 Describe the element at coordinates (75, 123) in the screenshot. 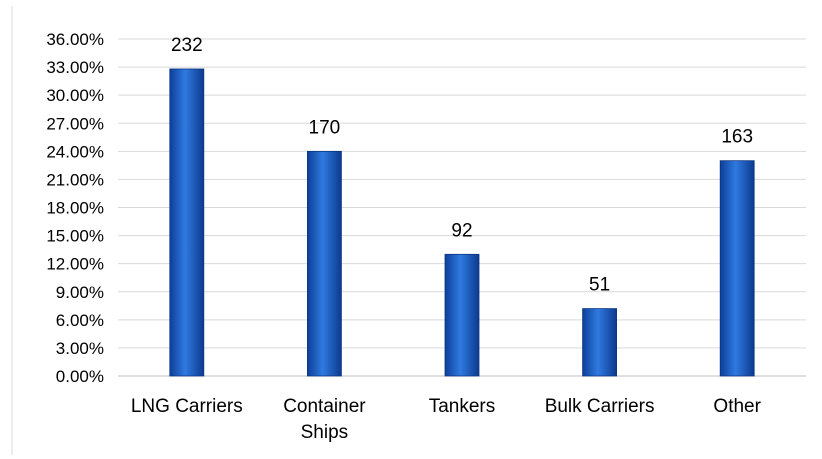

I see `y-tick-label: 27.00%` at that location.